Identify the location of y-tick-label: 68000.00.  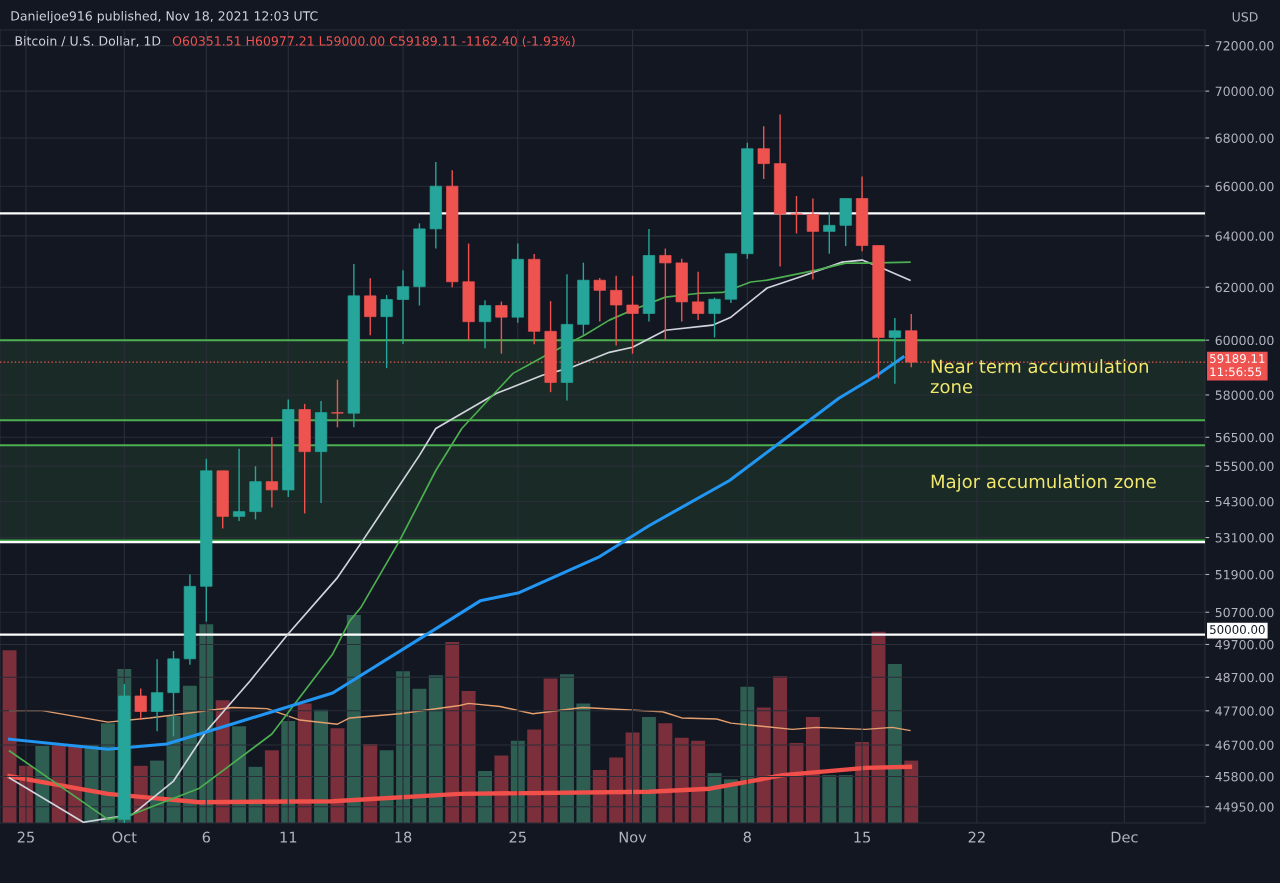
(1244, 138).